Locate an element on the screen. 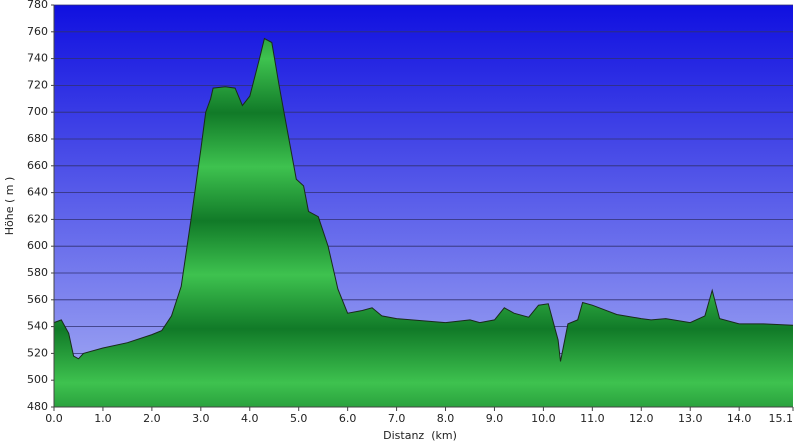  x-tick-label: 9.0 is located at coordinates (495, 418).